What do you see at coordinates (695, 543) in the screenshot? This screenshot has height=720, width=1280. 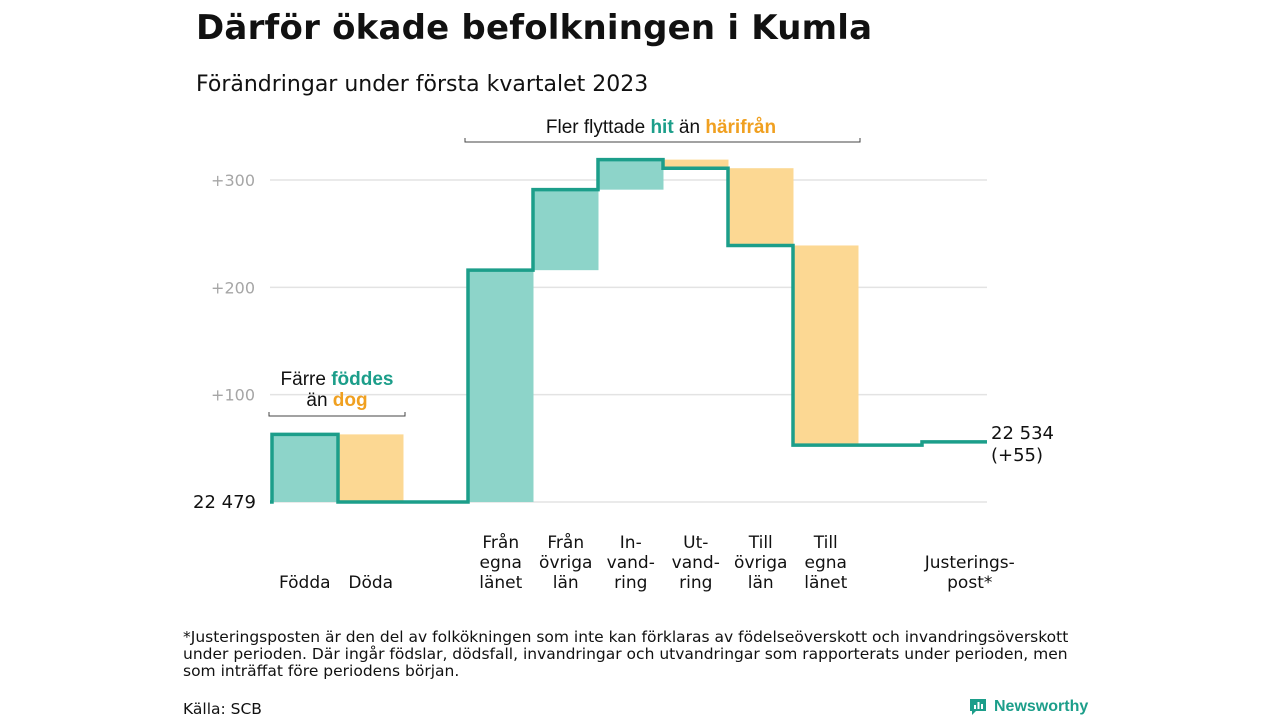 I see `category-label: Ut-` at bounding box center [695, 543].